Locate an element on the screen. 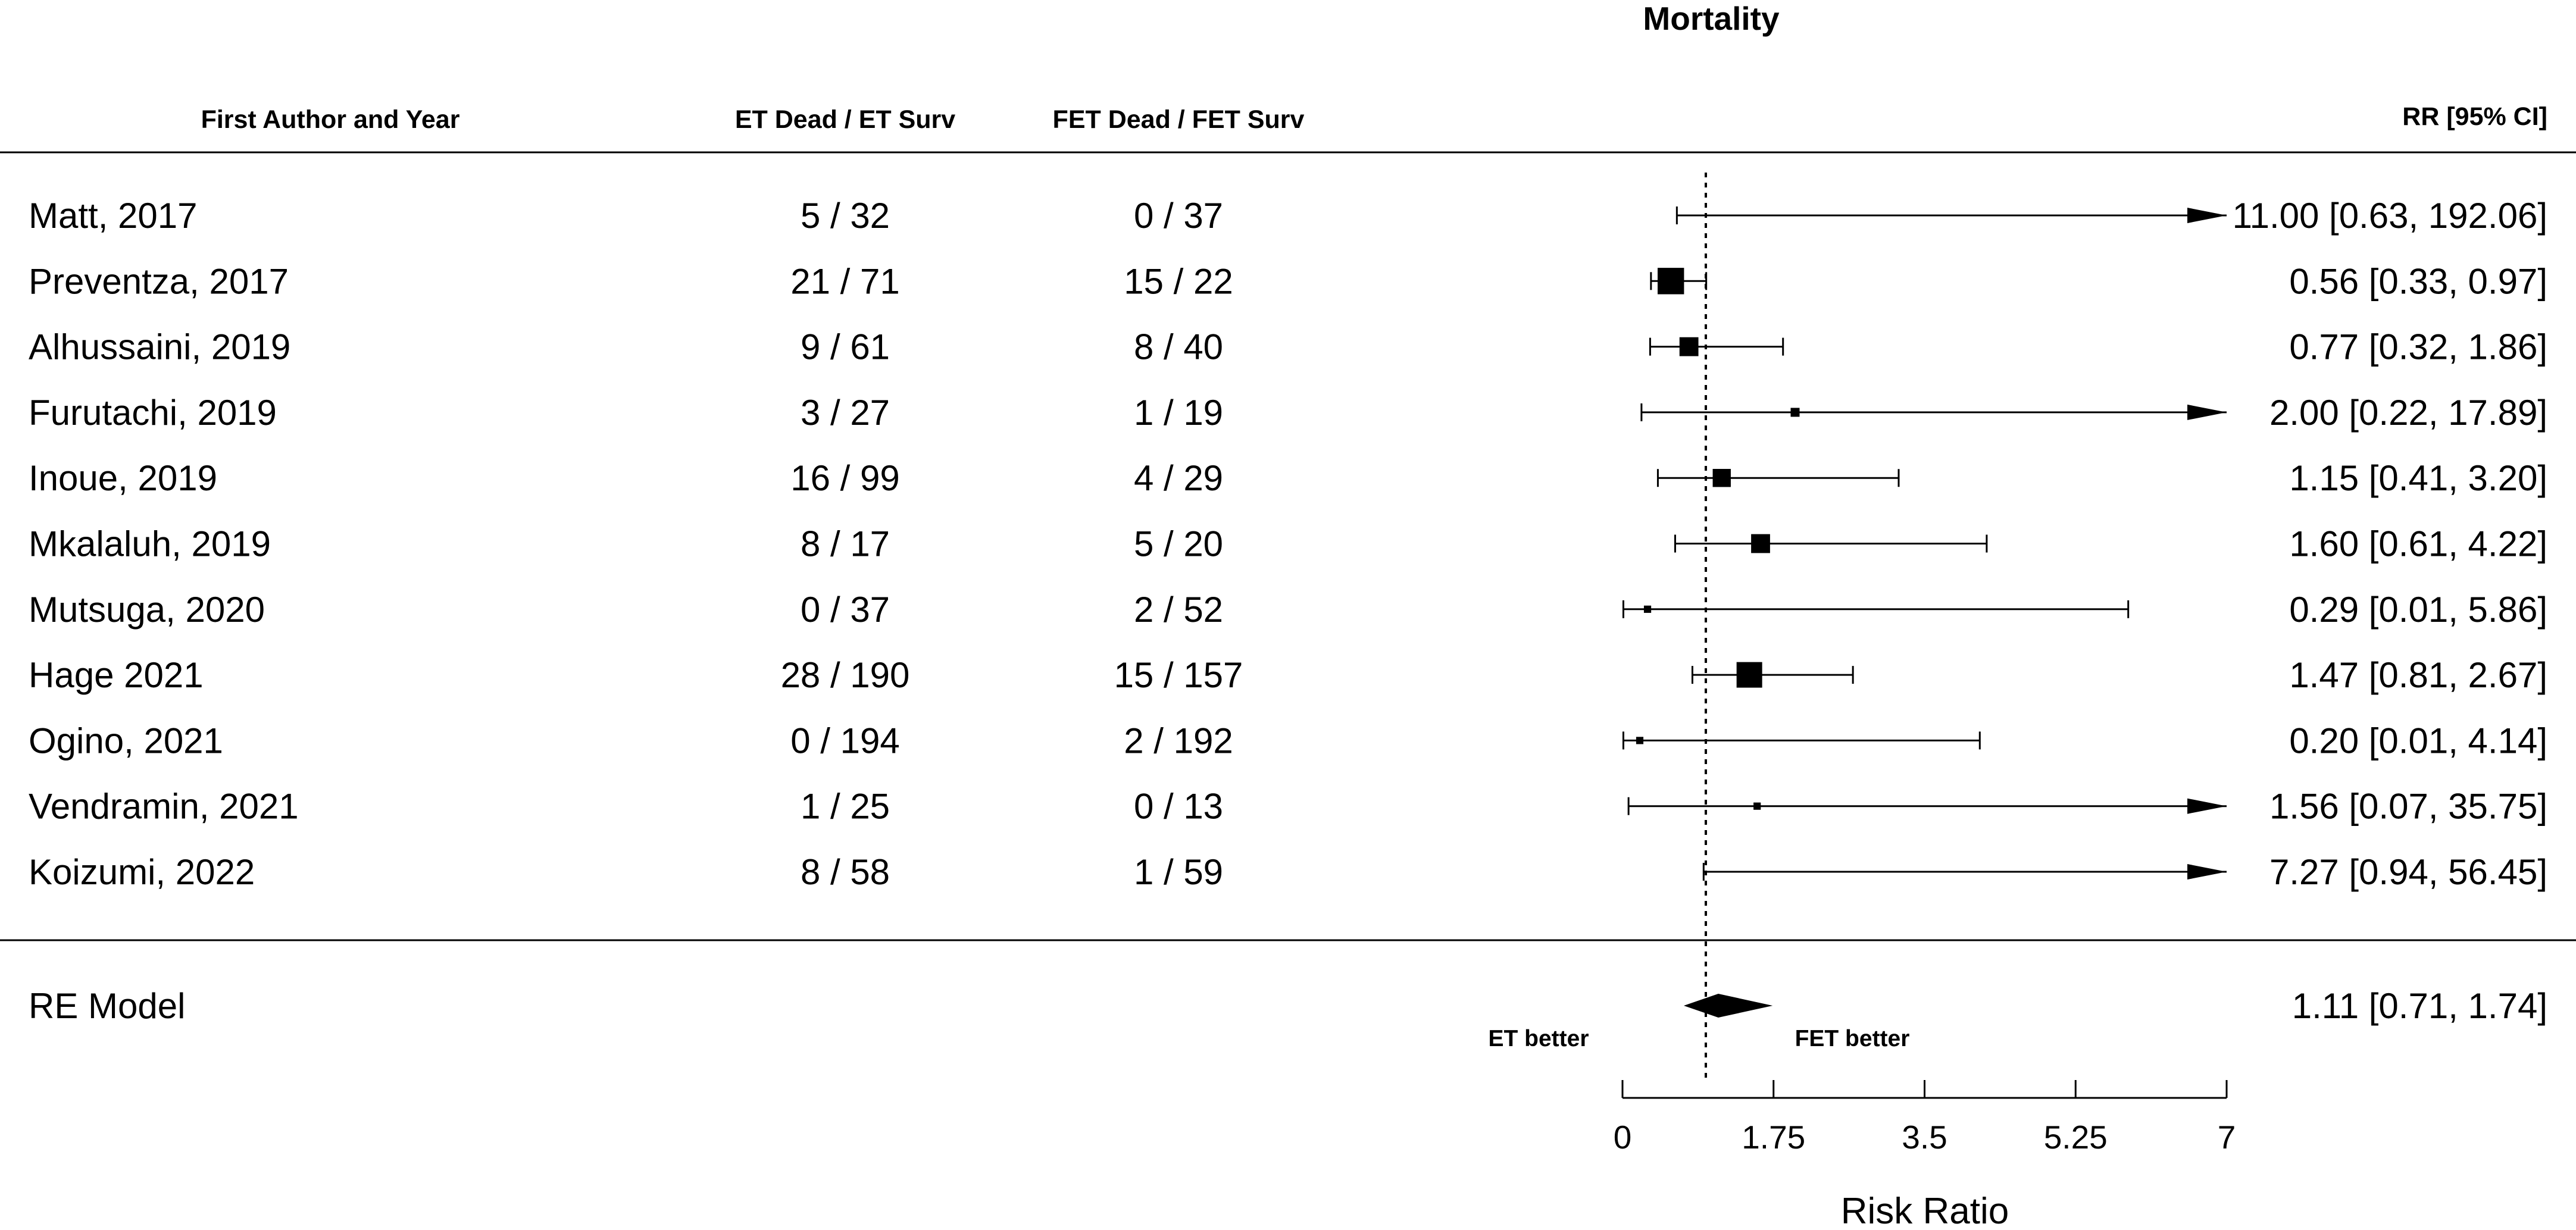 Image resolution: width=2576 pixels, height=1230 pixels. fet-count: 2 / 192 is located at coordinates (1178, 740).